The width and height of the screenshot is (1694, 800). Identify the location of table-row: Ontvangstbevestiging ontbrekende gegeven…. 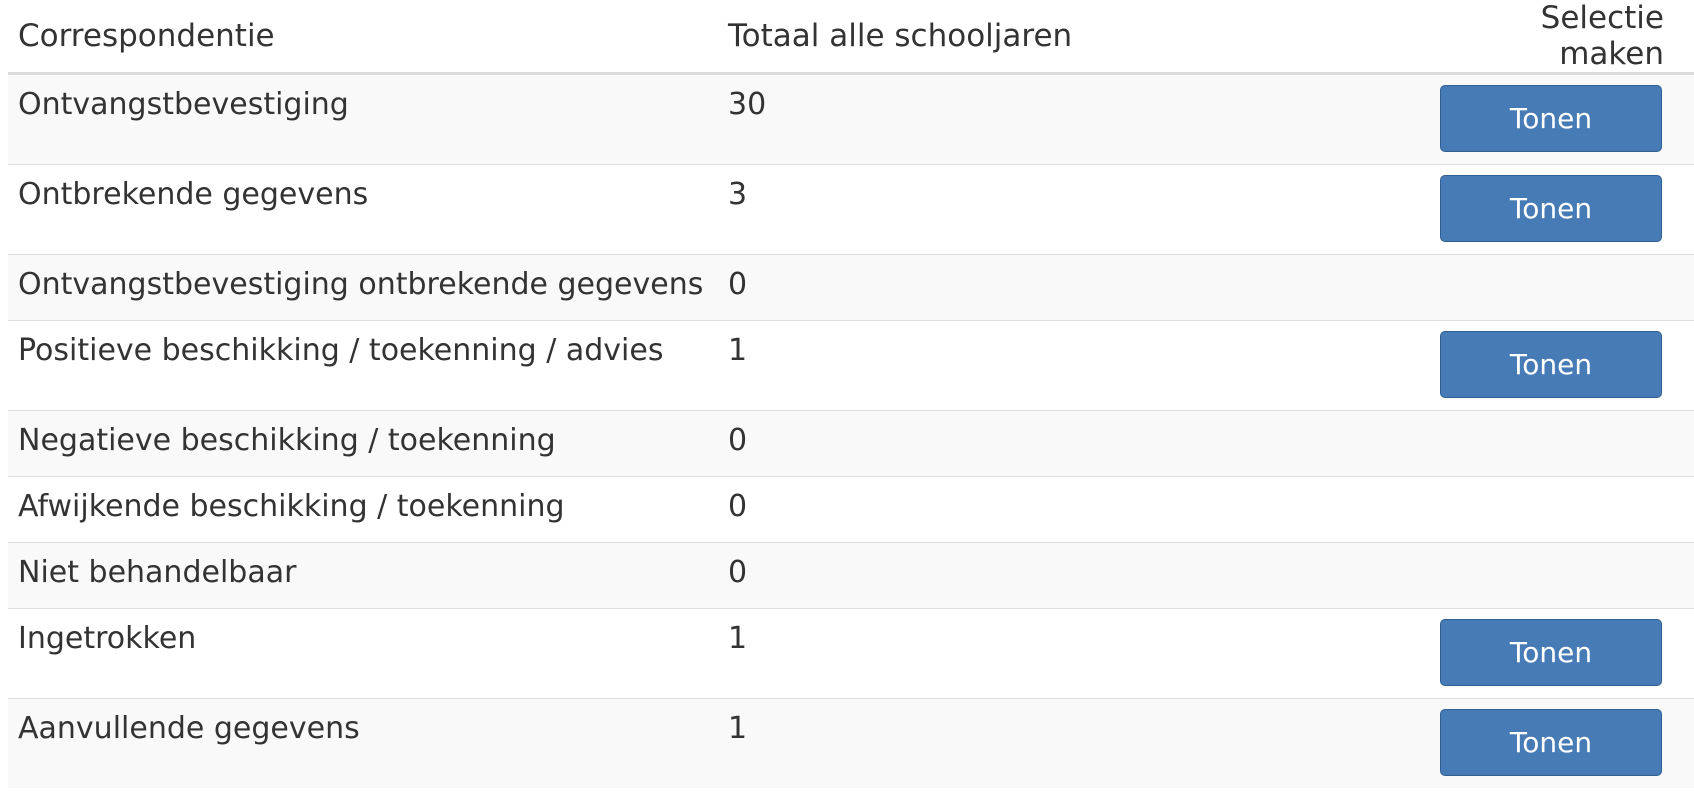
(851, 287).